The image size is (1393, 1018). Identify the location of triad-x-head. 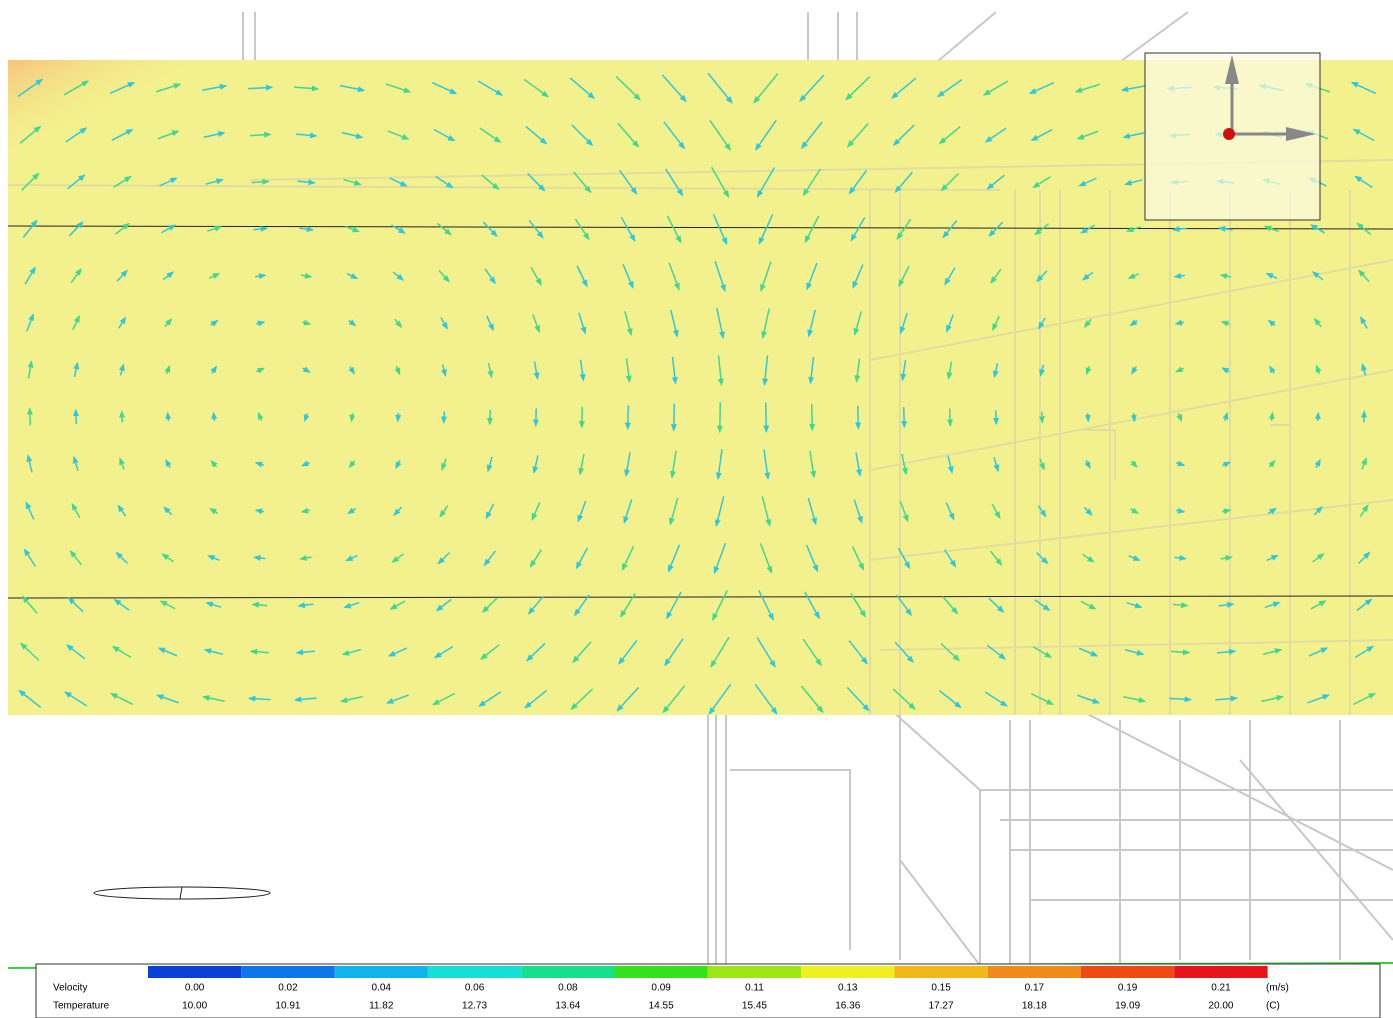
(1301, 134).